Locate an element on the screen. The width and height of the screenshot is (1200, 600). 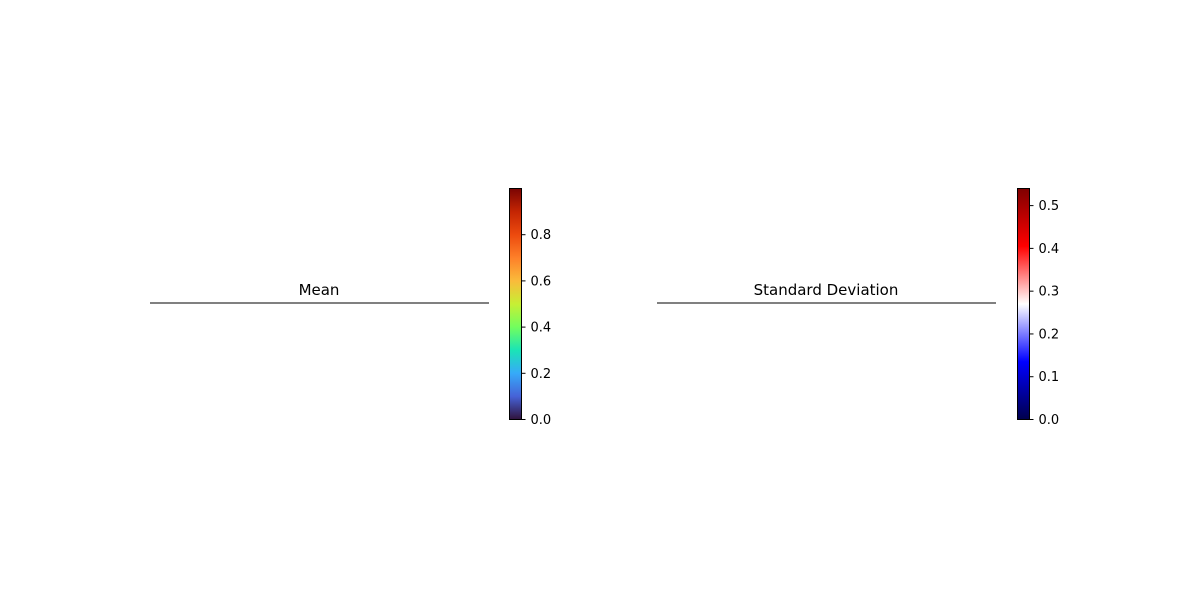
std-colorbar: 0.0 0.1 0.2 0.3 0.4 0.5 is located at coordinates (1038, 308).